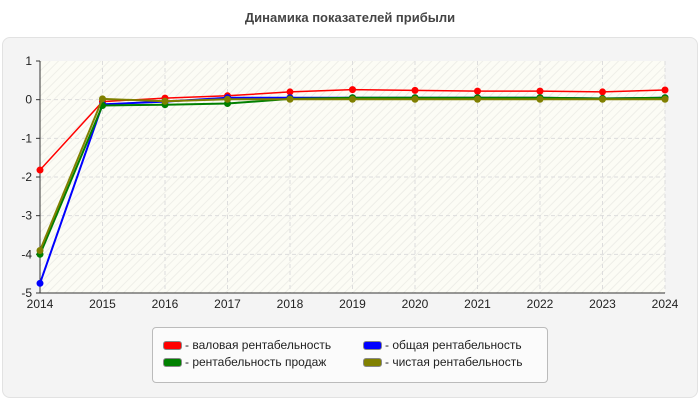 The image size is (700, 400). What do you see at coordinates (26, 216) in the screenshot?
I see `y-tick-label: -3` at bounding box center [26, 216].